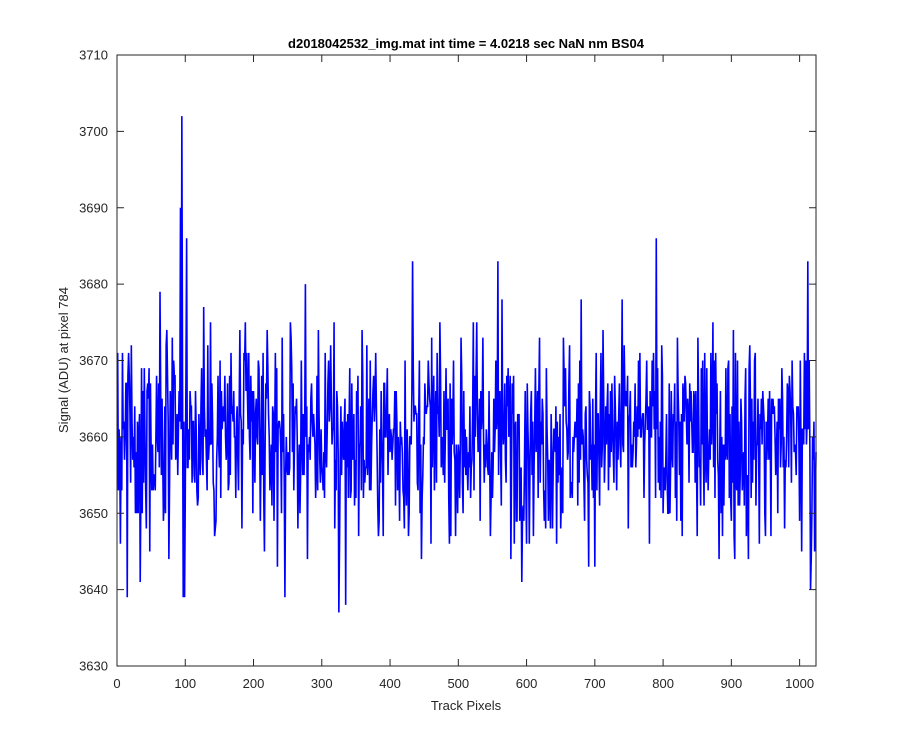 The height and width of the screenshot is (750, 900). I want to click on y-tick-label-3670: 3670, so click(93, 360).